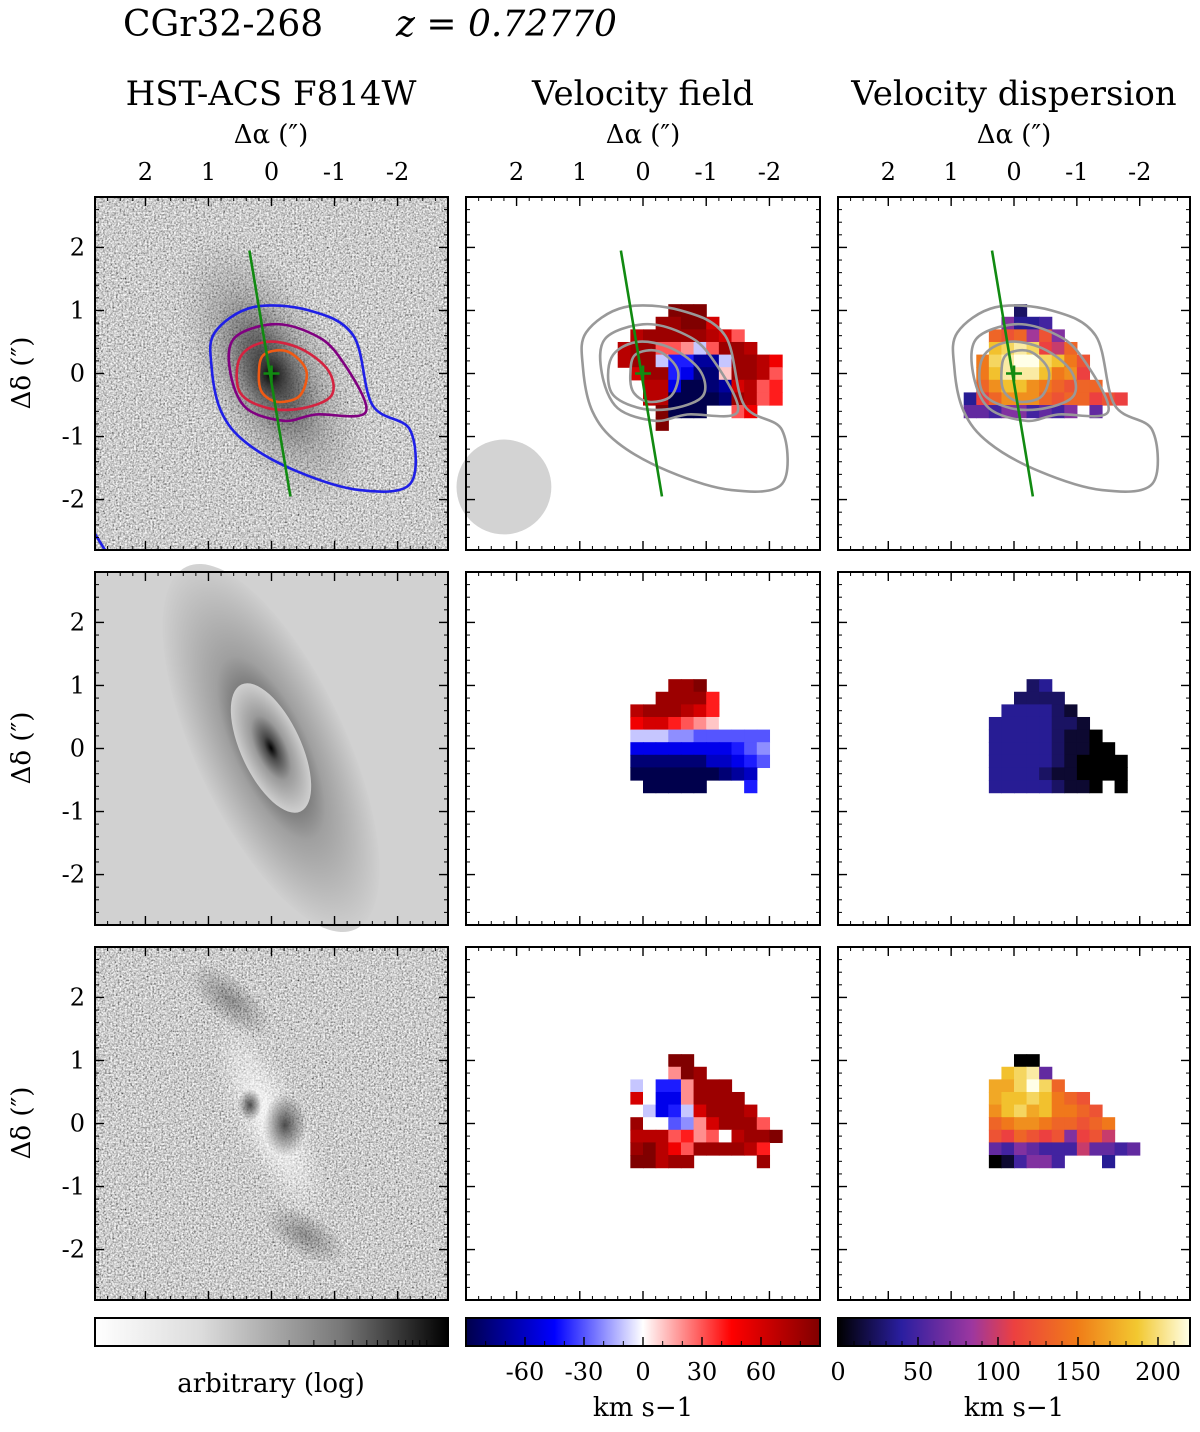  What do you see at coordinates (1014, 1408) in the screenshot?
I see `colorbar-label-dispersion: km s−1` at bounding box center [1014, 1408].